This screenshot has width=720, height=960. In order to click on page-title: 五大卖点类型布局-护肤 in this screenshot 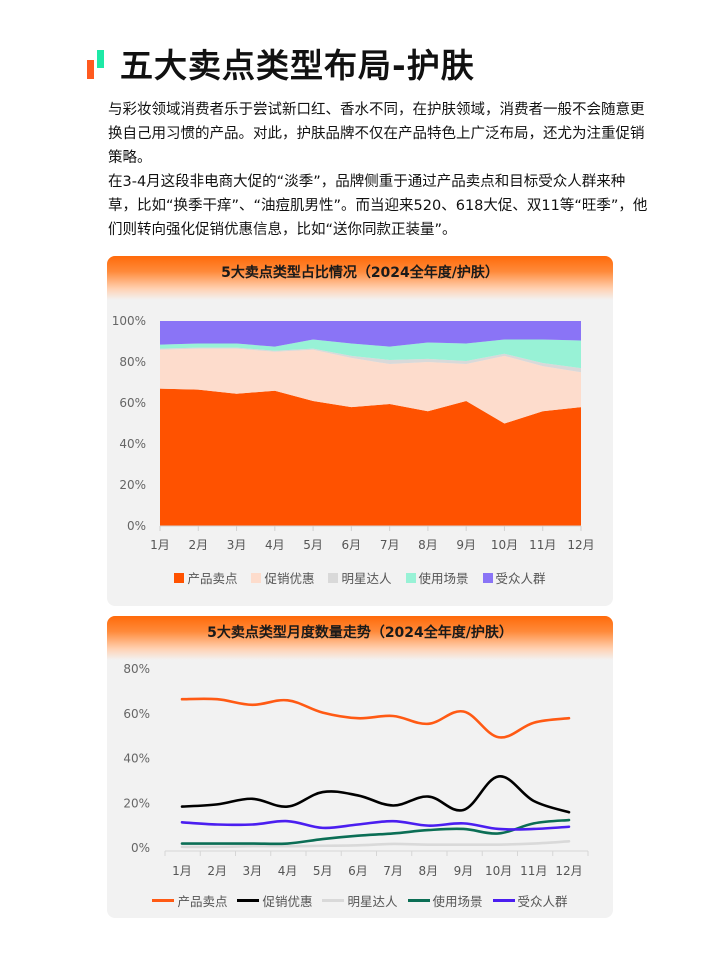, I will do `click(297, 65)`.